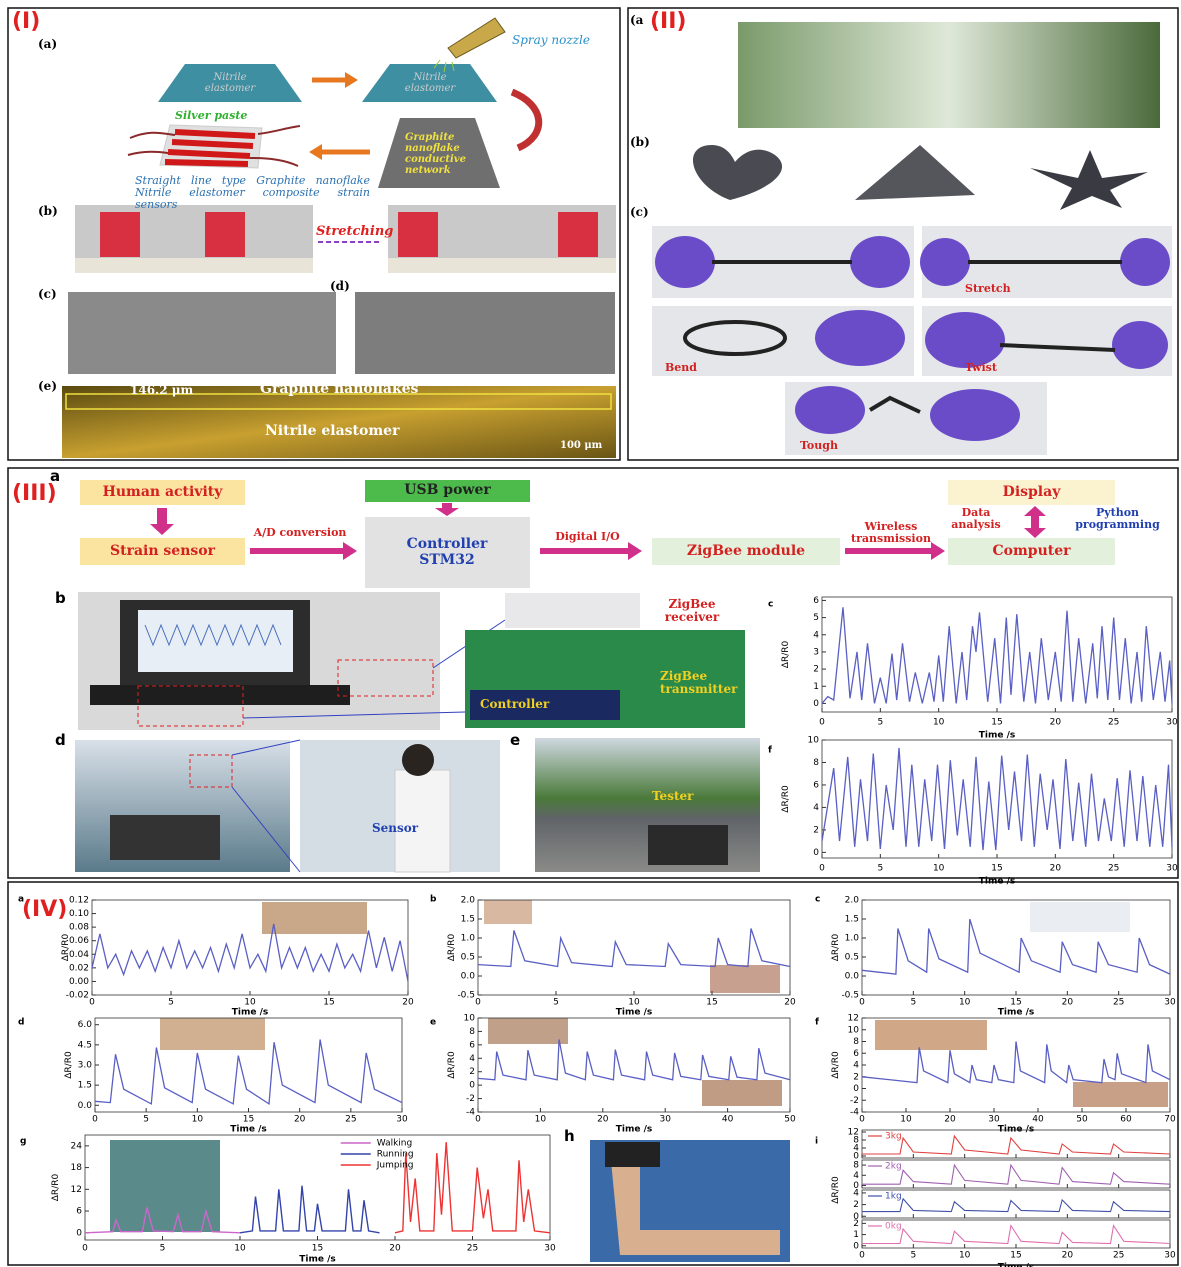 Image resolution: width=1181 pixels, height=1267 pixels. Describe the element at coordinates (893, 1227) in the screenshot. I see `legend-label: 0kg` at that location.